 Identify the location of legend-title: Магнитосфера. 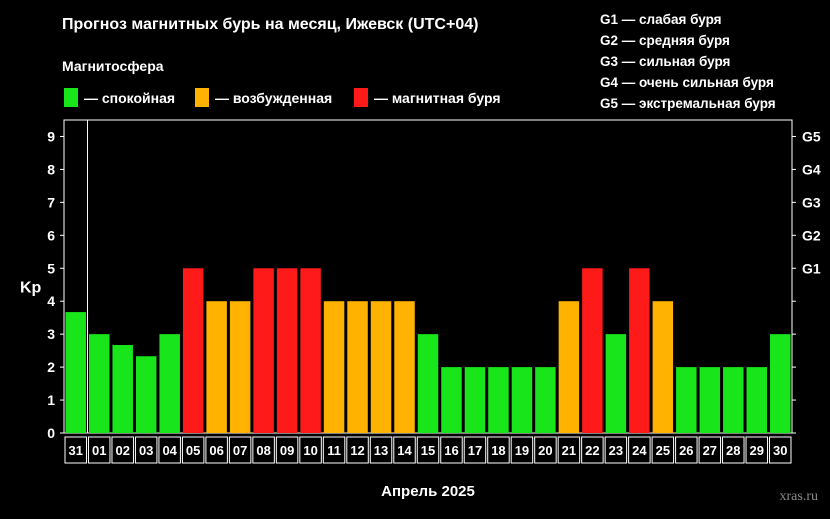
(113, 66).